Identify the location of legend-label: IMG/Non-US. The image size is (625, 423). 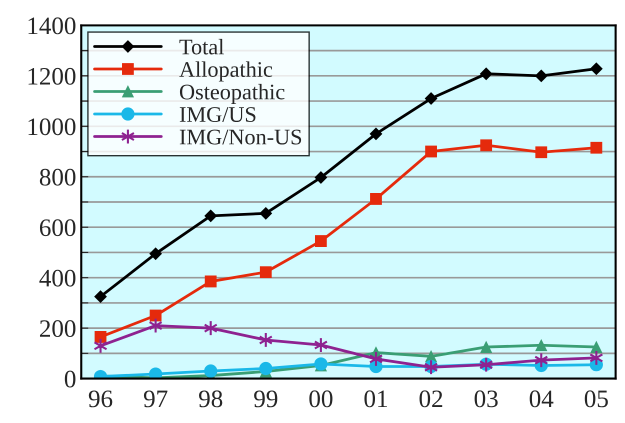
(241, 137).